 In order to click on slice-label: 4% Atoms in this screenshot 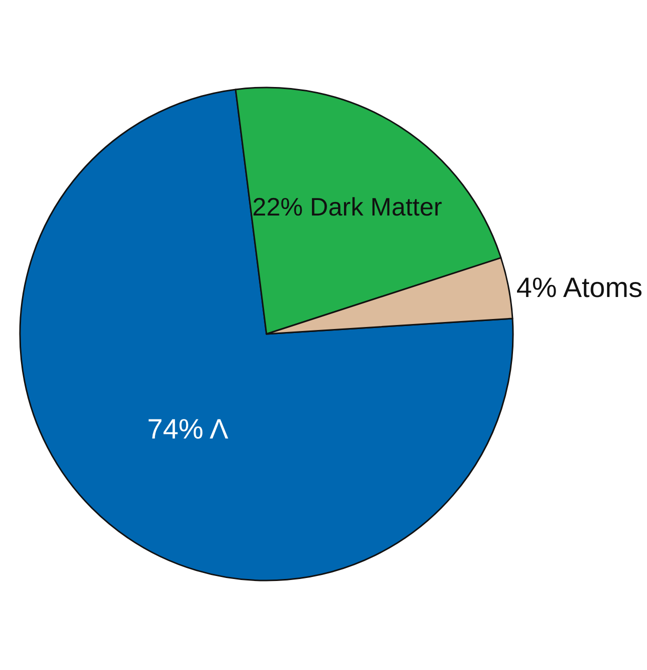, I will do `click(579, 287)`.